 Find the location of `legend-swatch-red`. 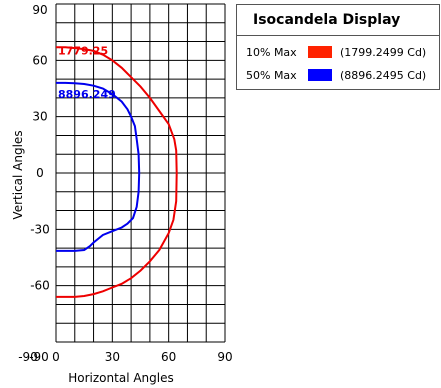

legend-swatch-red is located at coordinates (320, 52).